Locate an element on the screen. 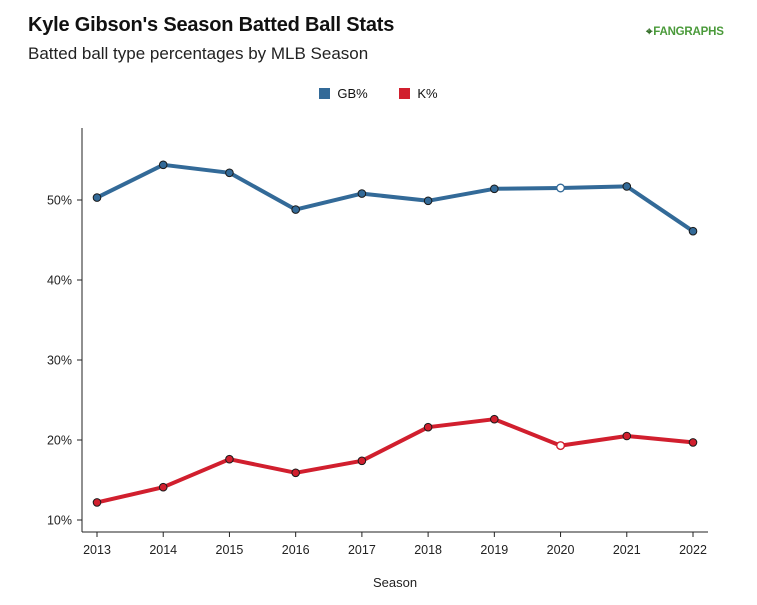  x-axis-title: Season is located at coordinates (395, 582).